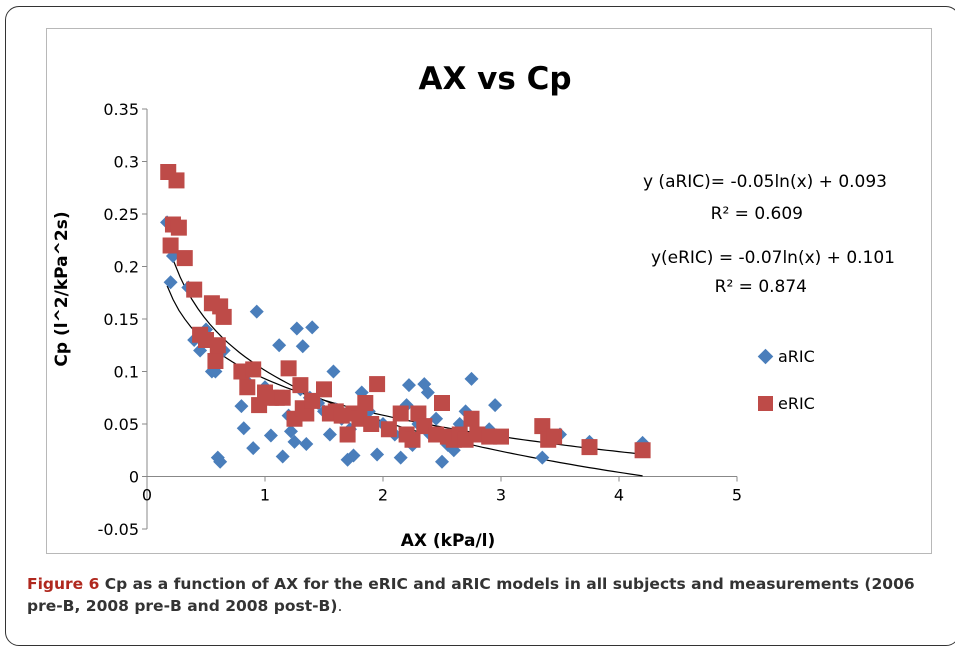  I want to click on legend-marker-eric, so click(765, 403).